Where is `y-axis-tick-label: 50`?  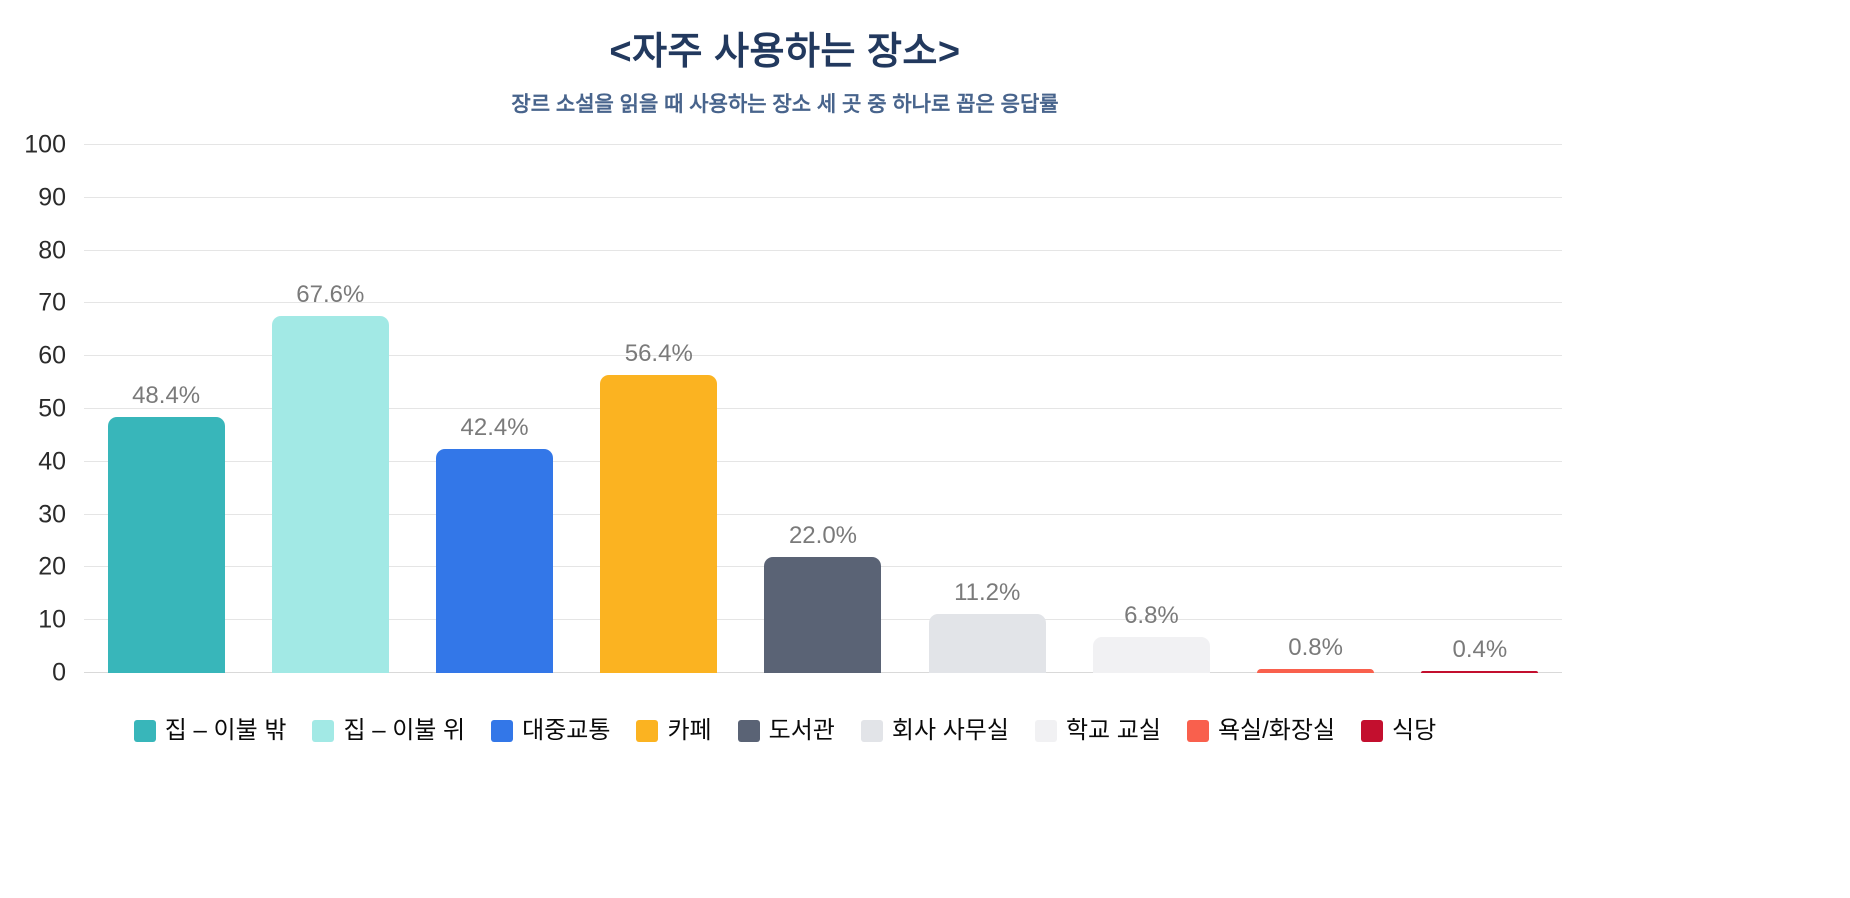
y-axis-tick-label: 50 is located at coordinates (52, 408).